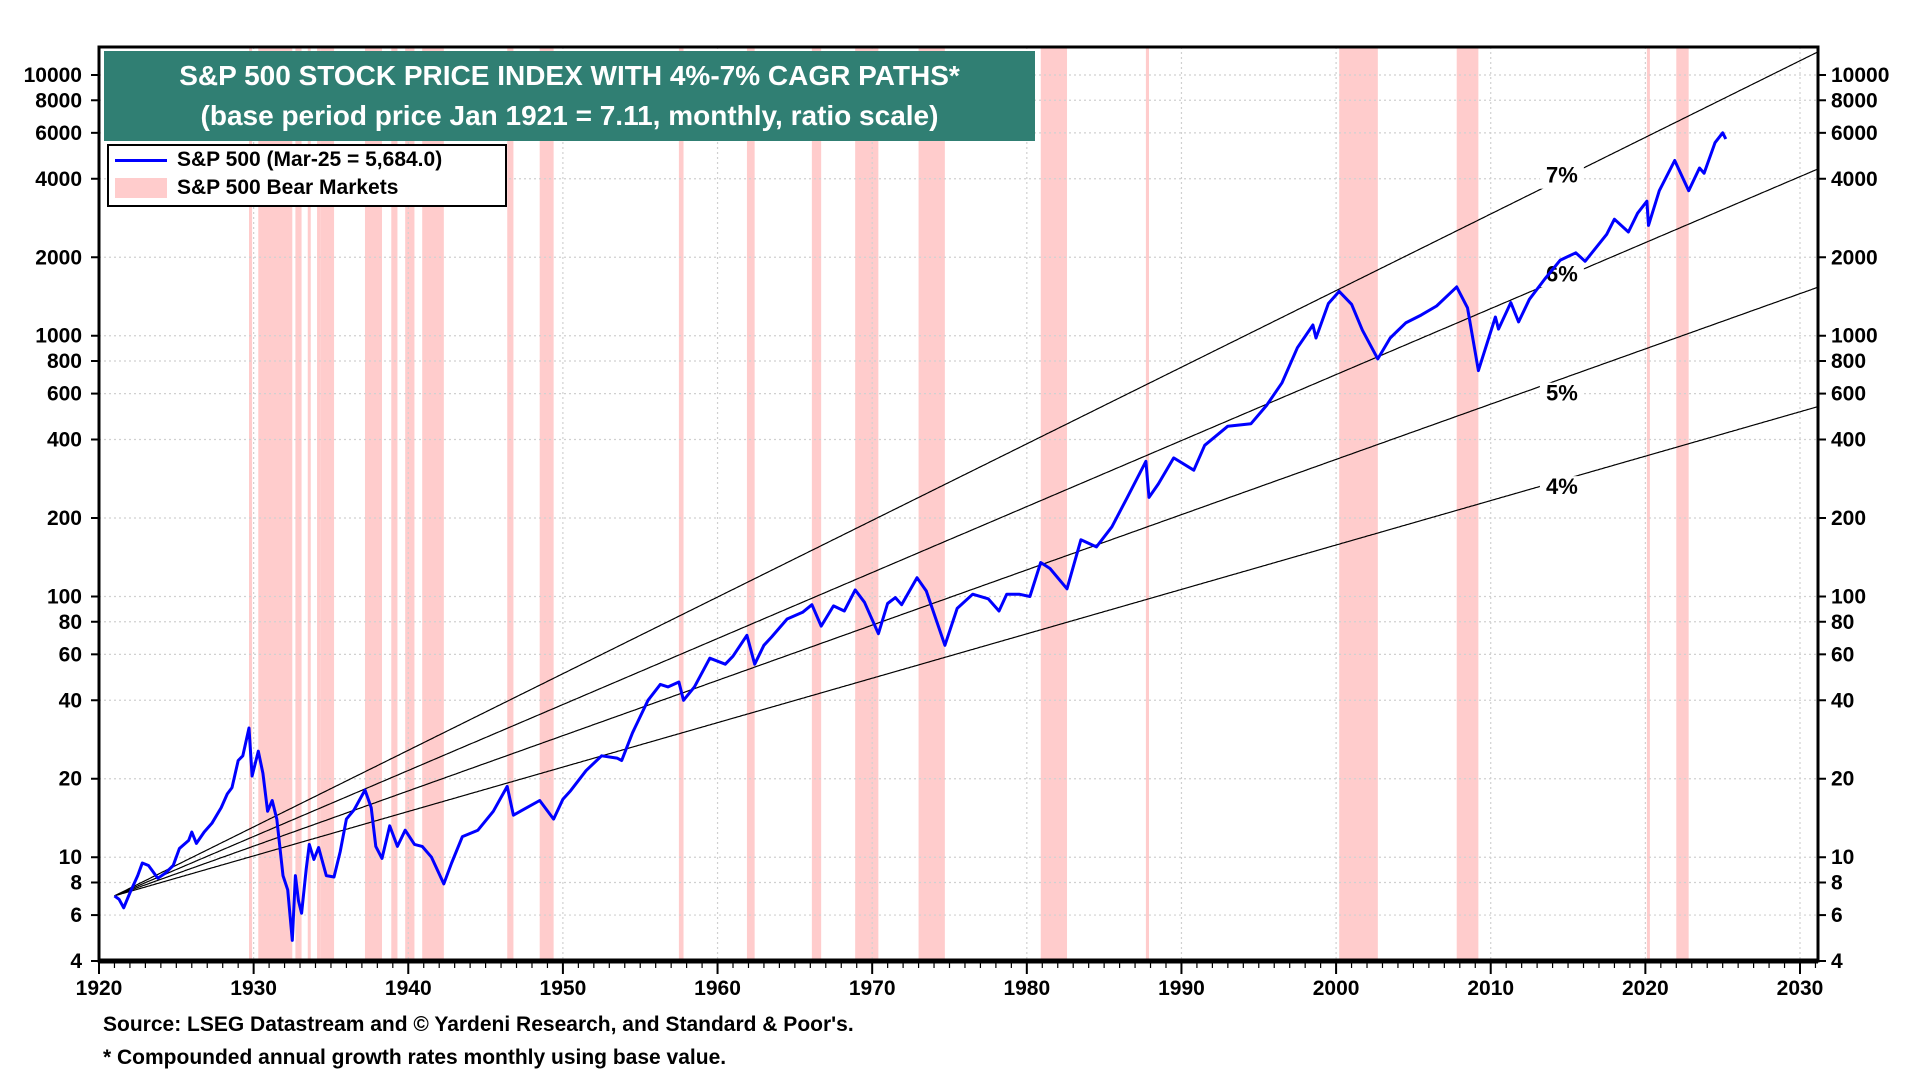  I want to click on y-tick-label-right: 200, so click(1848, 518).